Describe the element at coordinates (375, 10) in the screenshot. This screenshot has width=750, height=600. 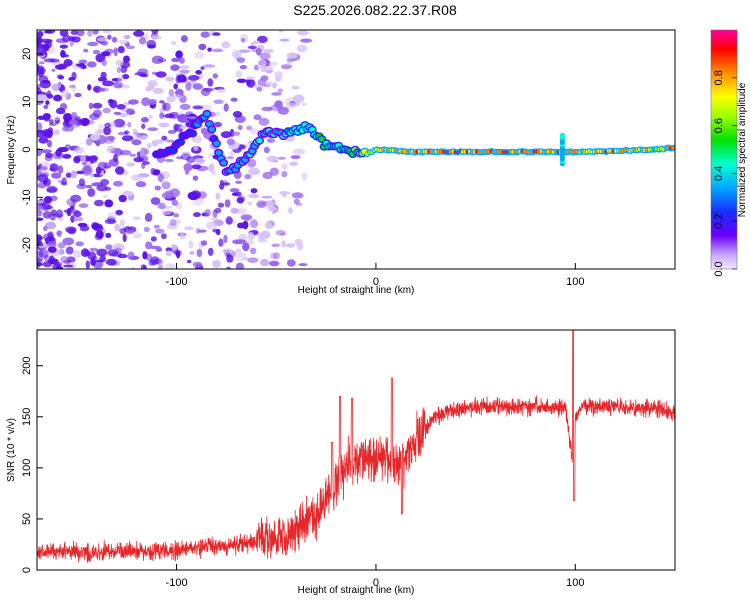
I see `figure-title: S225.2026.082.22.37.R08` at that location.